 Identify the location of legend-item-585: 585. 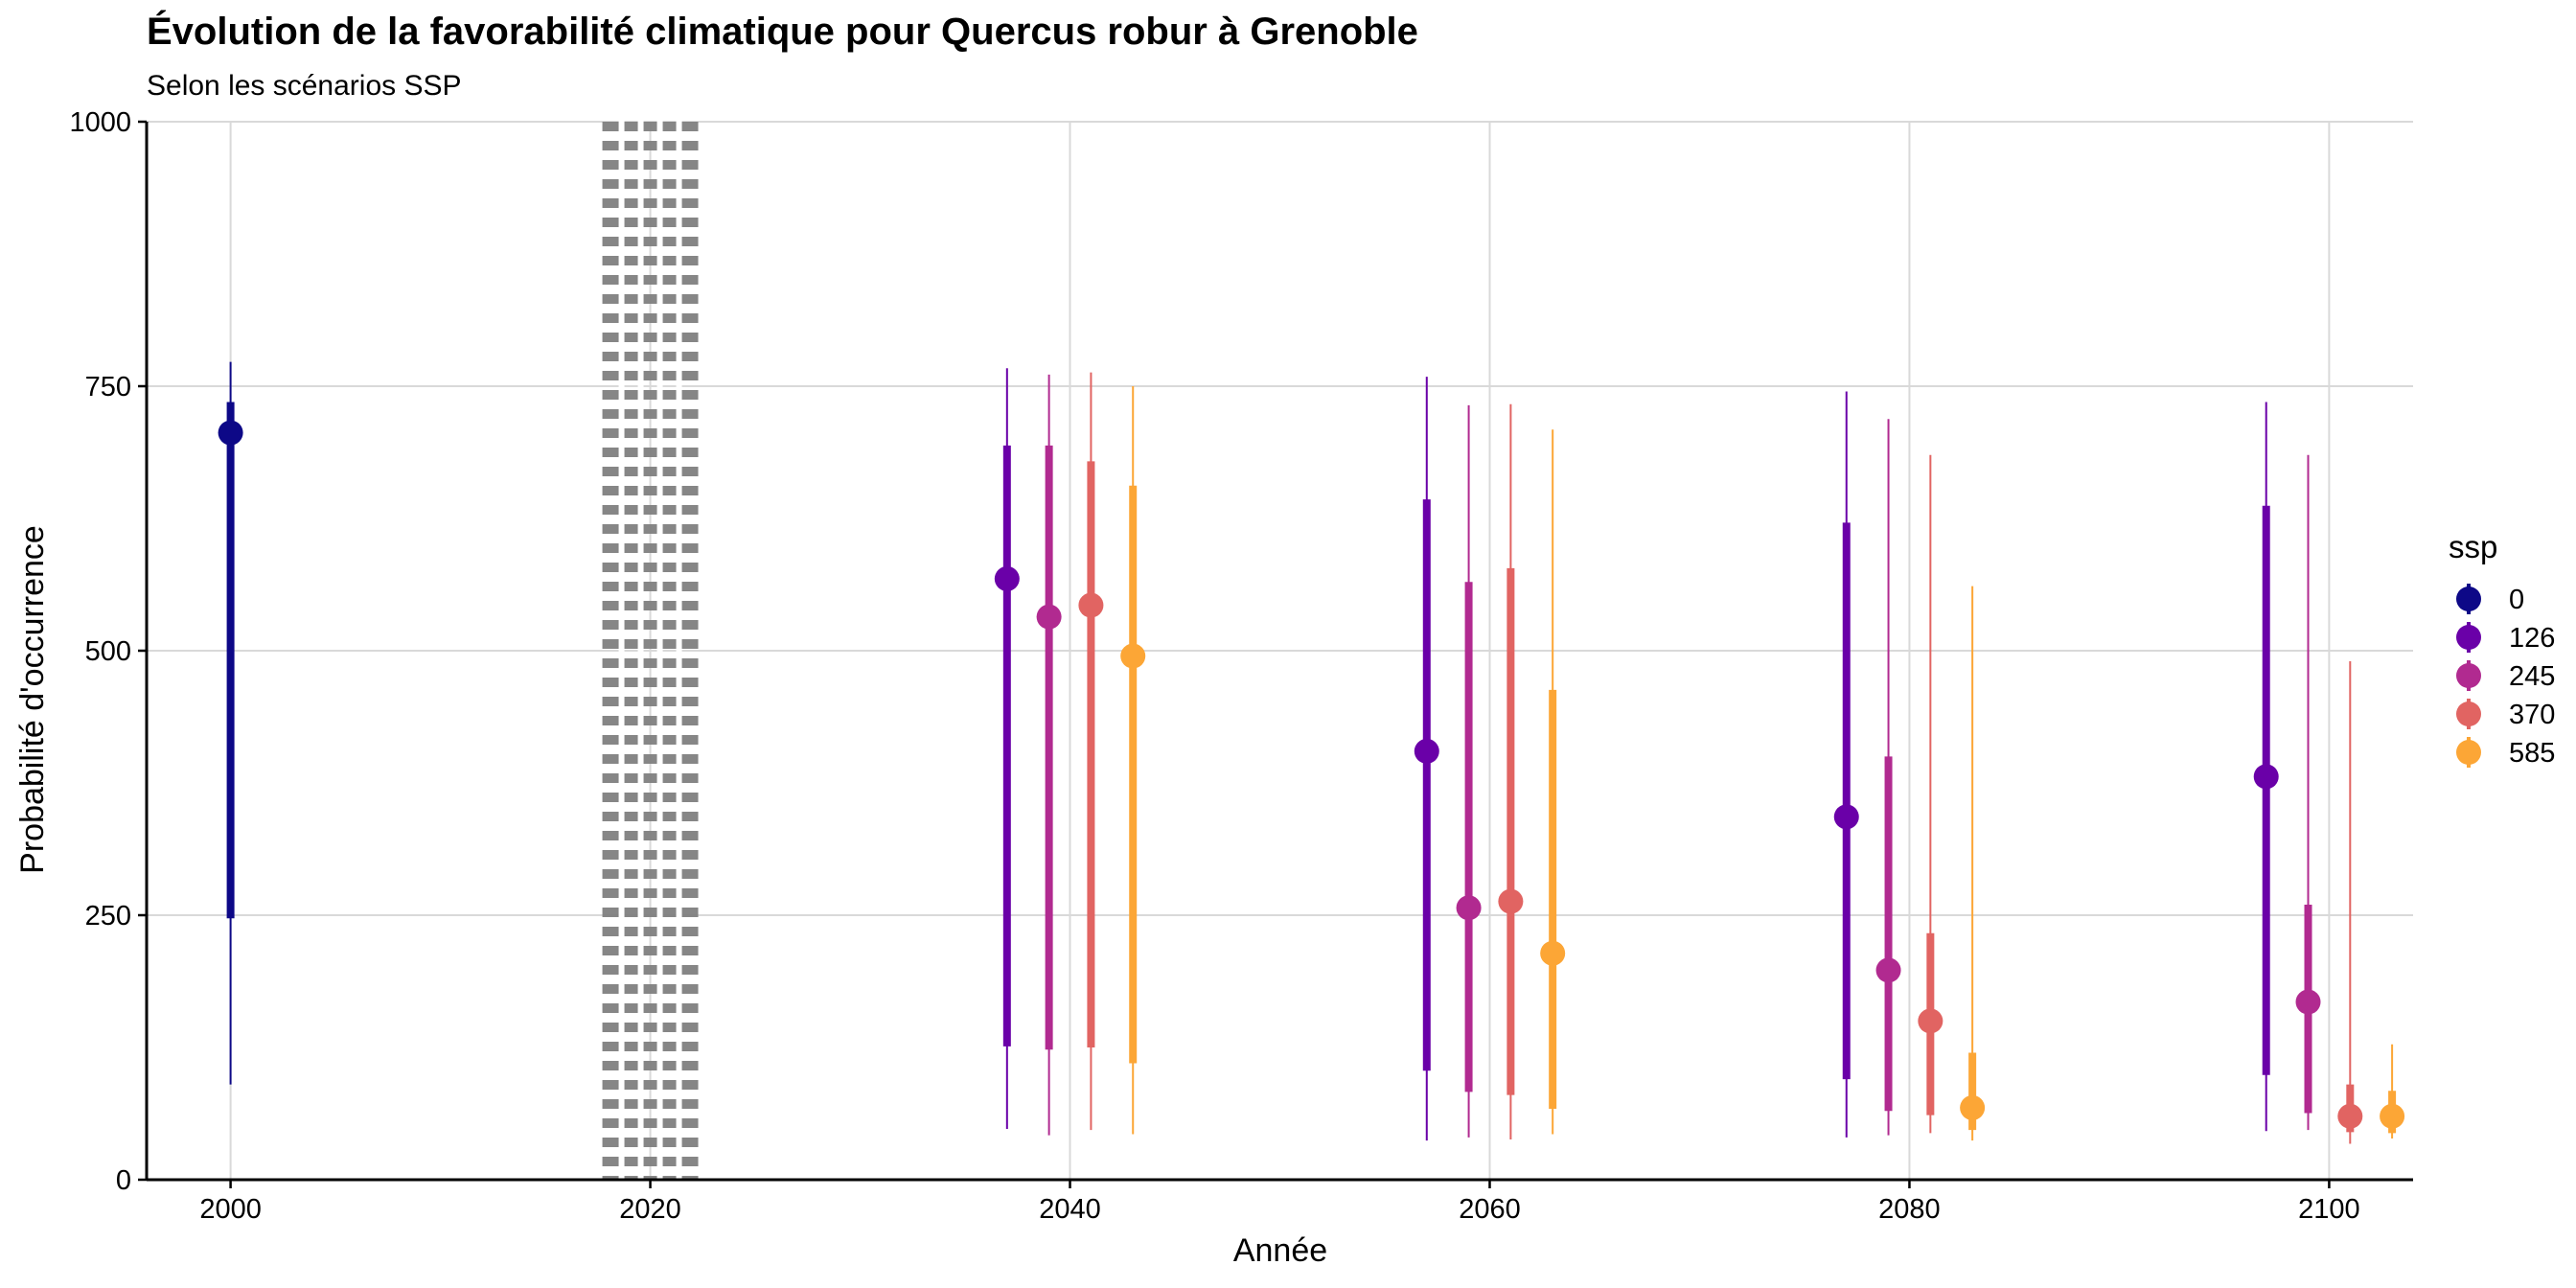
(2505, 753).